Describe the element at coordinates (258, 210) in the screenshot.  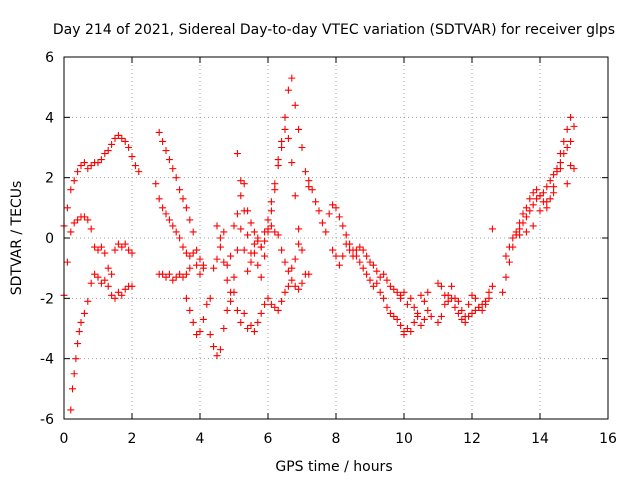
I see `series-track-j` at that location.